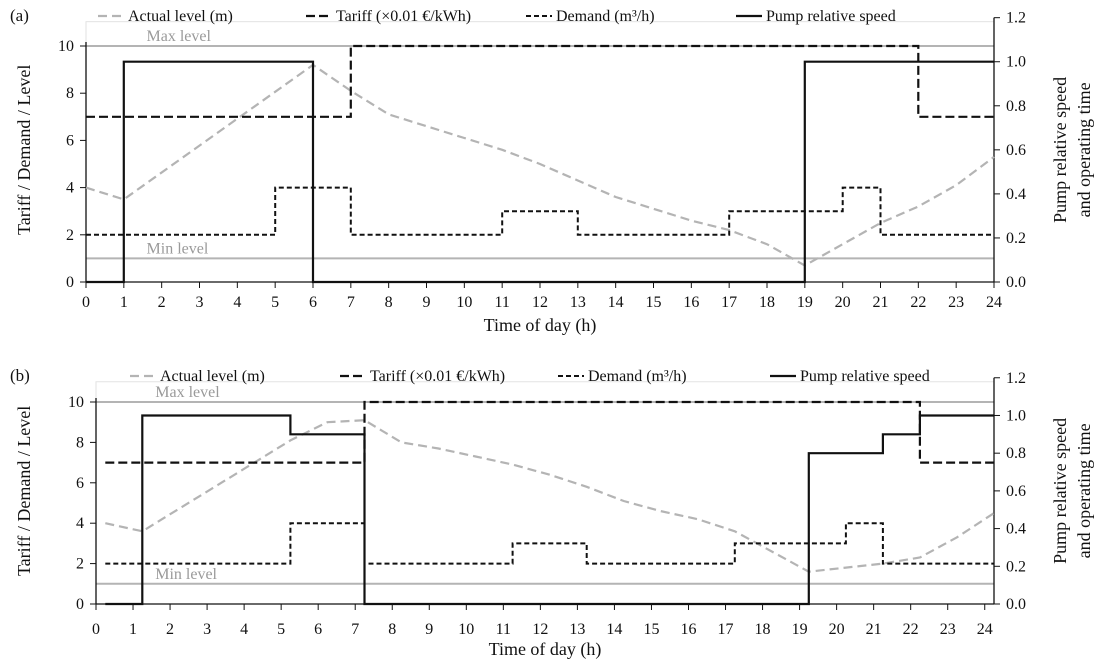 The width and height of the screenshot is (1102, 668). Describe the element at coordinates (403, 16) in the screenshot. I see `legend-label-2: Tariff (×0.01 €/kWh)` at that location.